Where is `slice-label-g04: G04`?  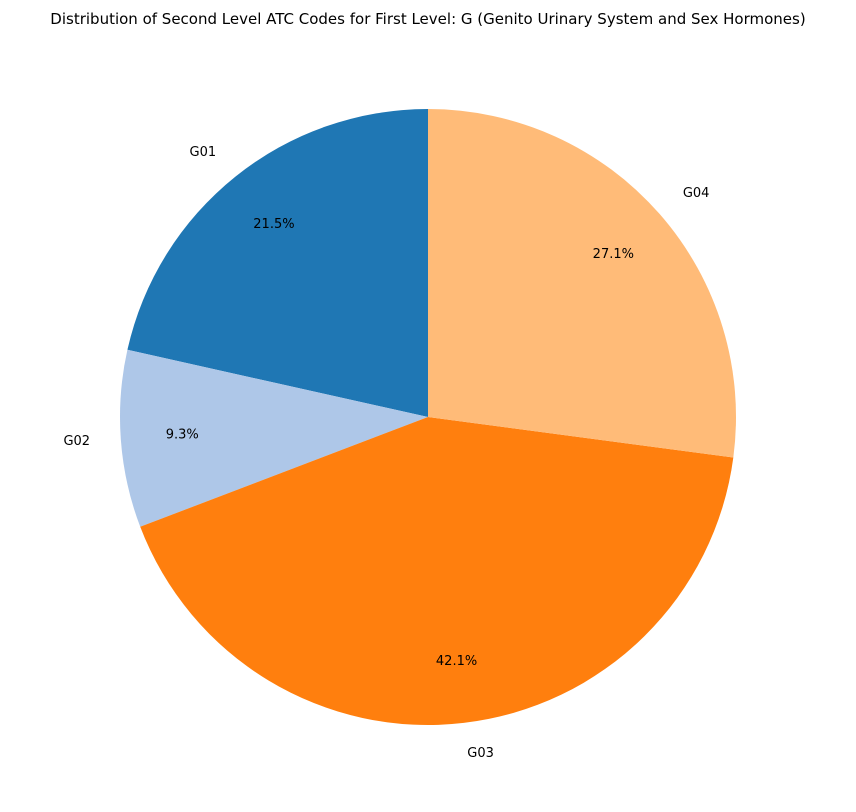
slice-label-g04: G04 is located at coordinates (696, 193).